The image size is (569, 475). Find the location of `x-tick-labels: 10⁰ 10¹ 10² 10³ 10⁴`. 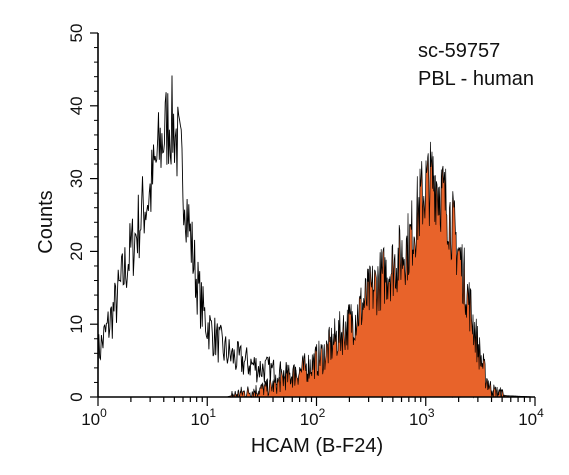

x-tick-labels: 10⁰ 10¹ 10² 10³ 10⁴ is located at coordinates (312, 417).